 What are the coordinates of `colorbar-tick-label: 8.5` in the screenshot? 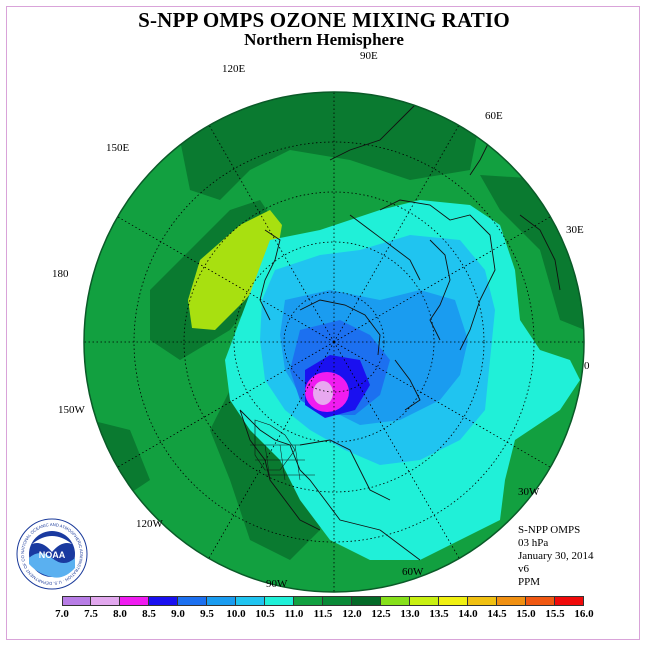 It's located at (149, 614).